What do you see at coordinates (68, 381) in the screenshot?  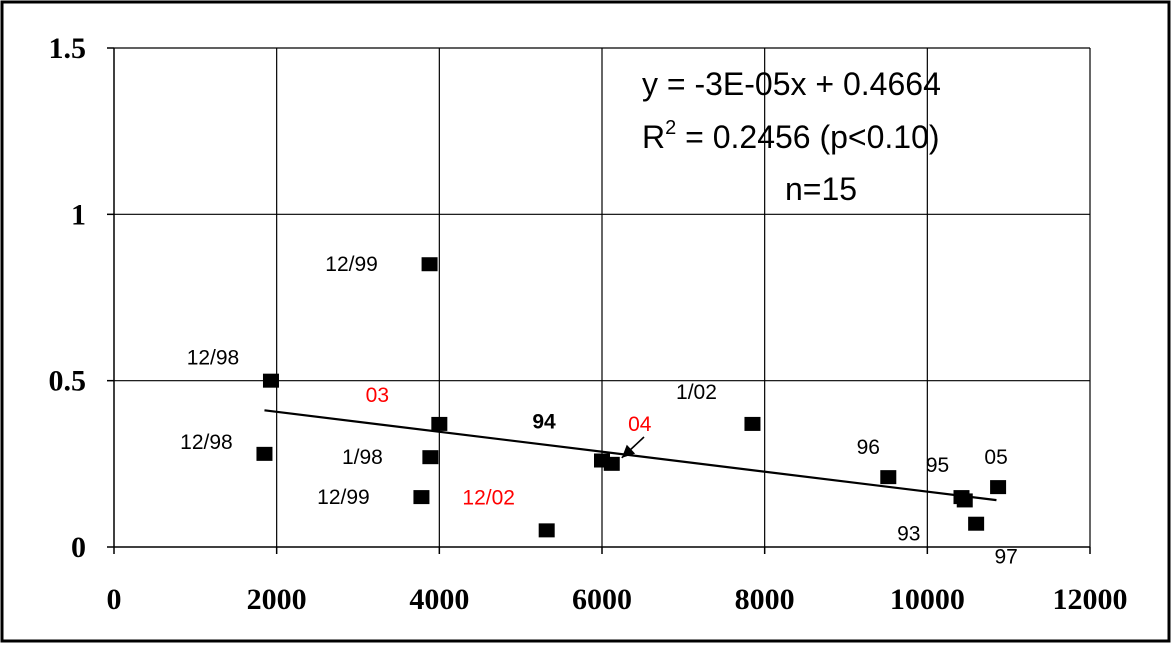 I see `y-tick-label-1: 0.5` at bounding box center [68, 381].